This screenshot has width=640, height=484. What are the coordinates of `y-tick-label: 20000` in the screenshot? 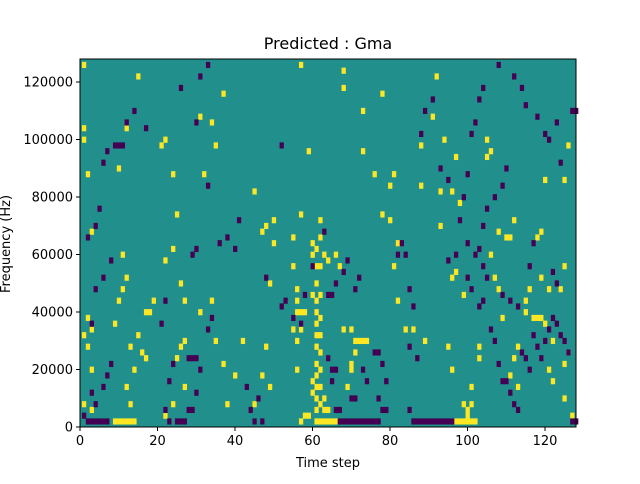 It's located at (52, 370).